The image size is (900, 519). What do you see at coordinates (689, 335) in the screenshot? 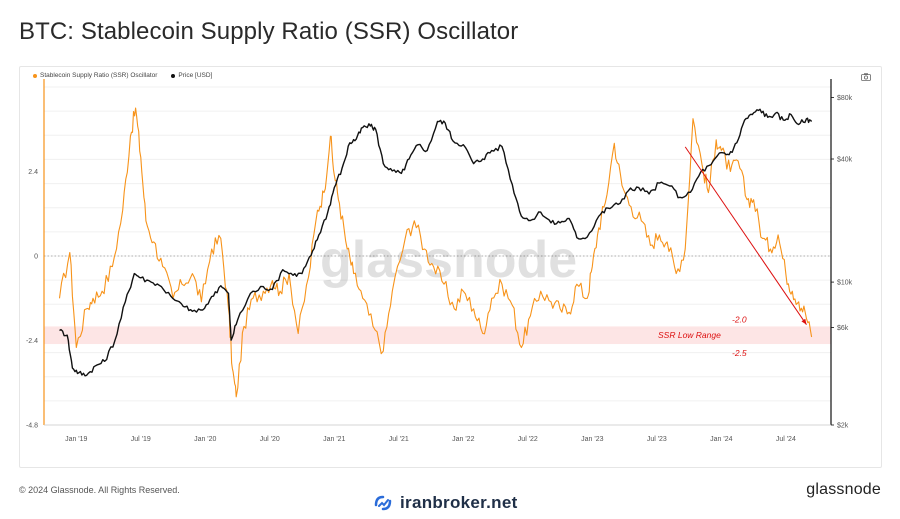
I see `band-name-label: SSR Low Range` at bounding box center [689, 335].